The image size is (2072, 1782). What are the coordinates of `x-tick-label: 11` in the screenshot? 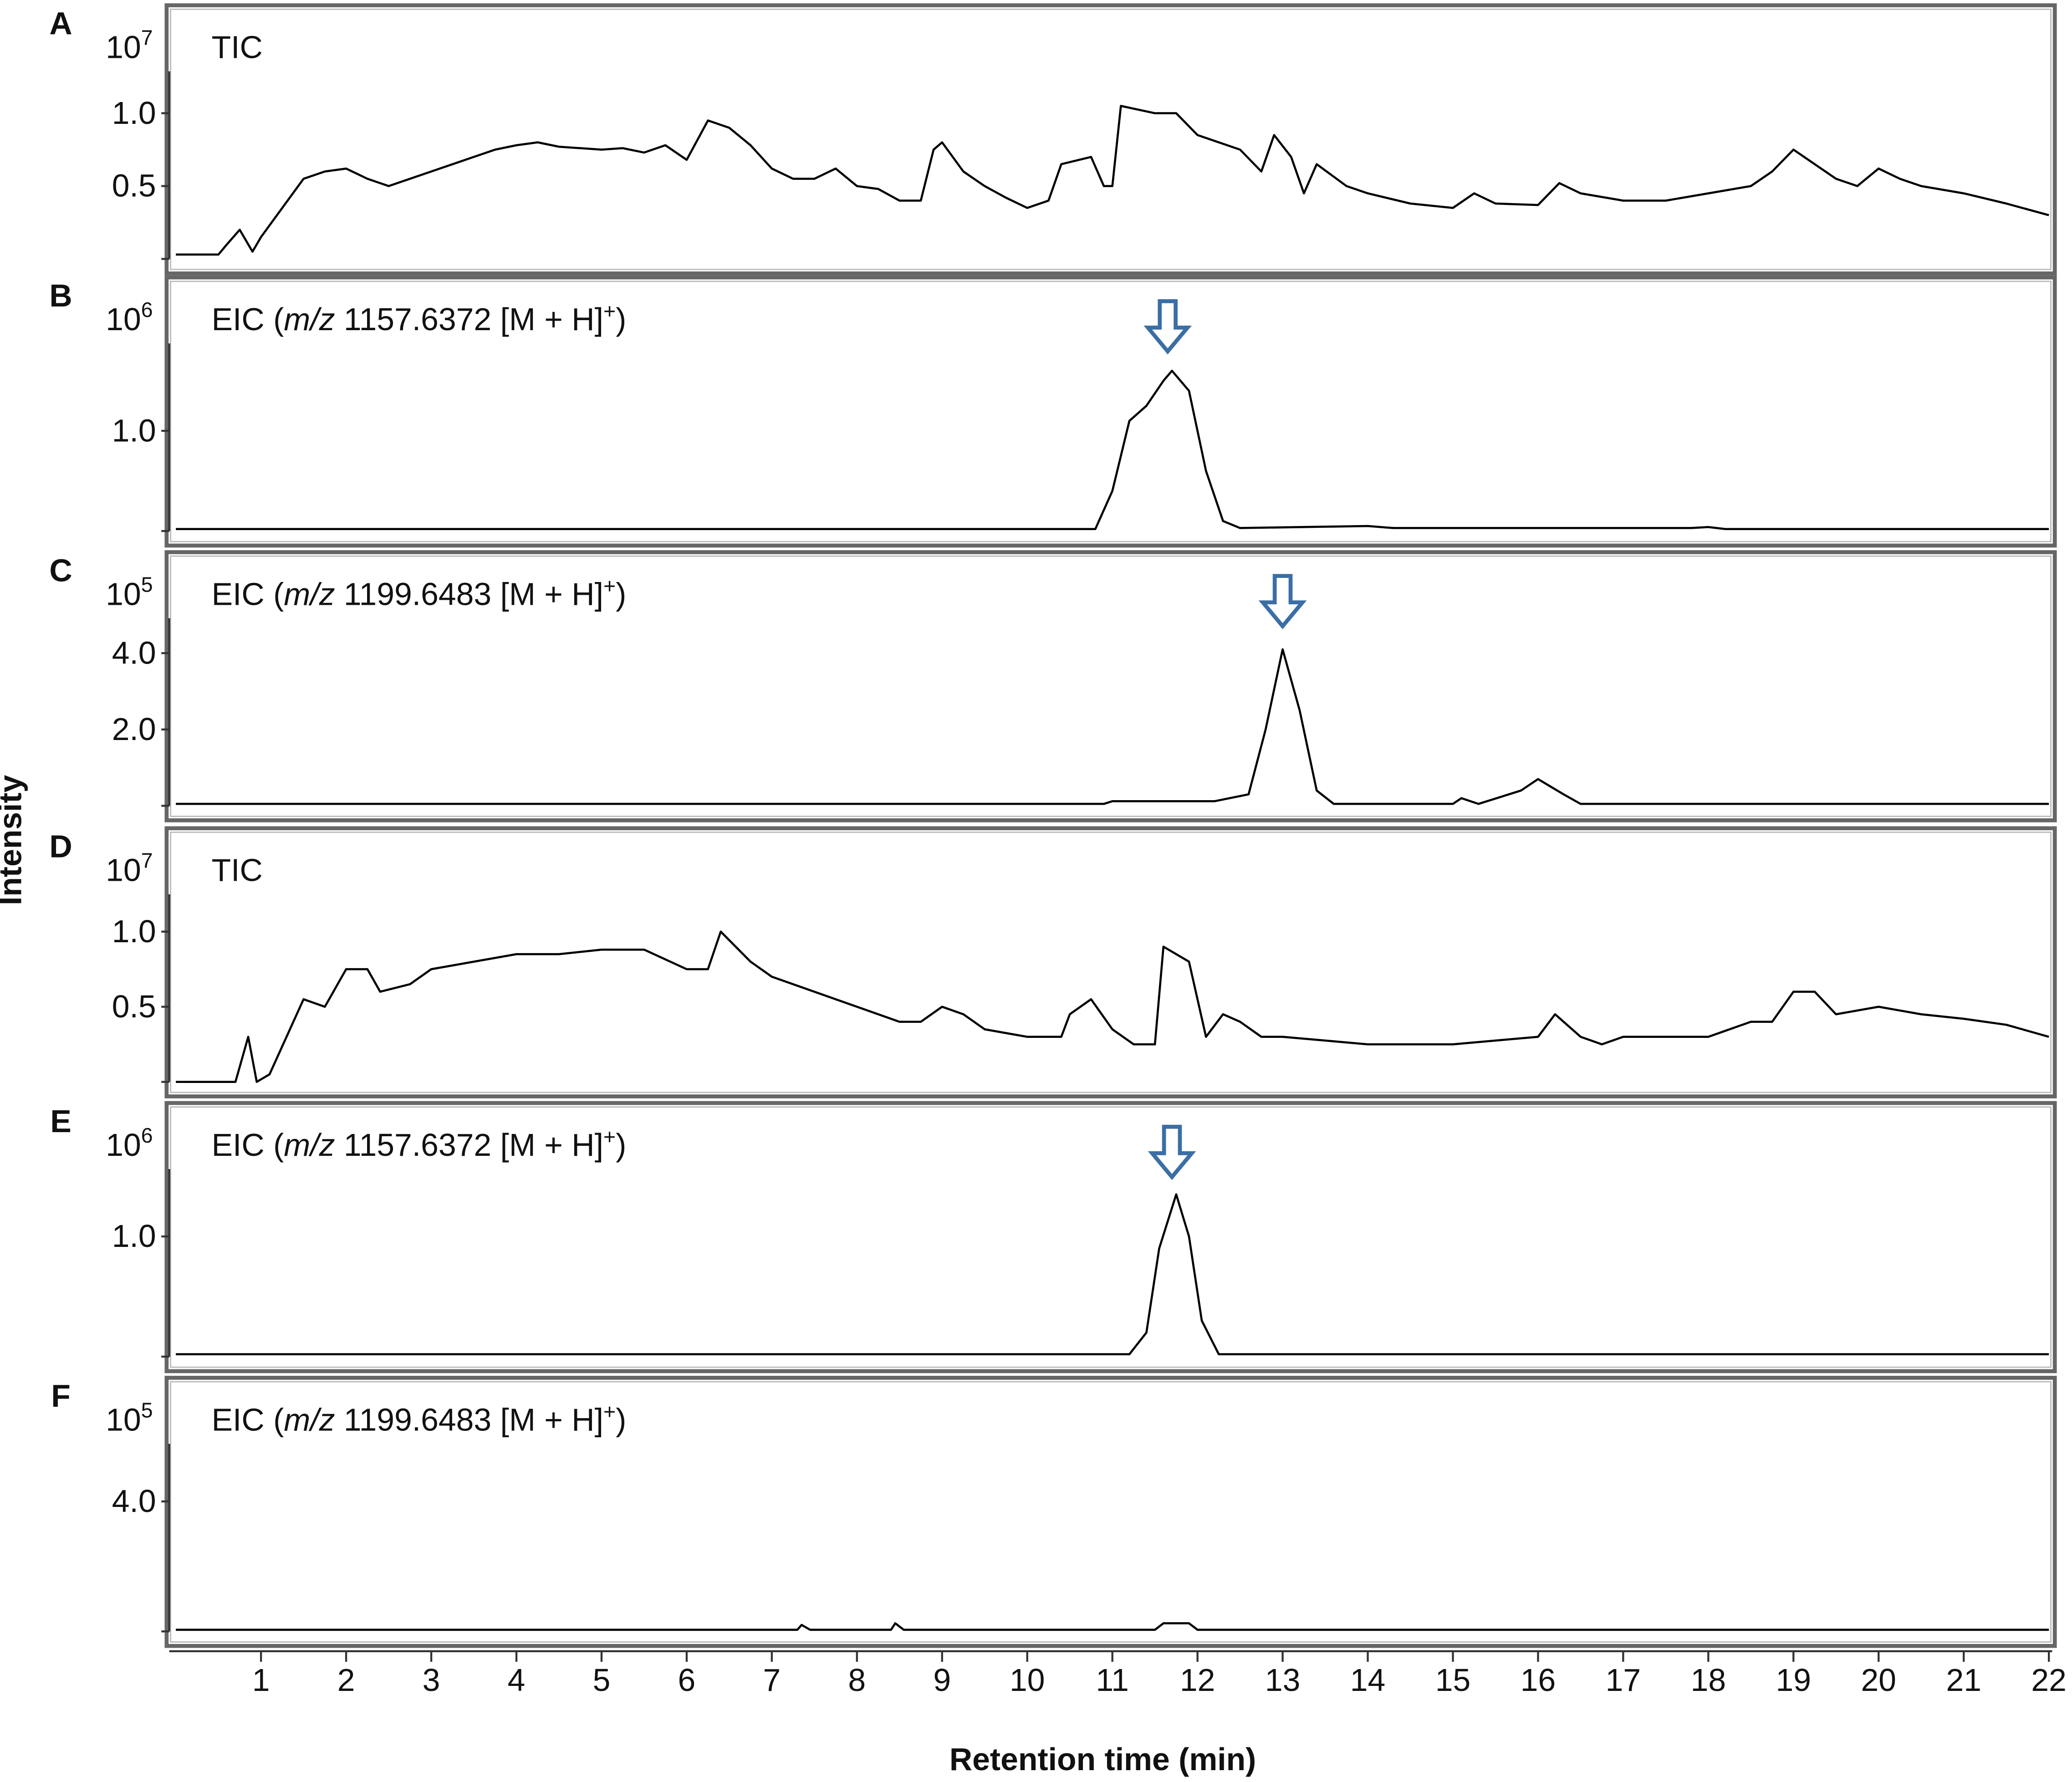 It's located at (1112, 1680).